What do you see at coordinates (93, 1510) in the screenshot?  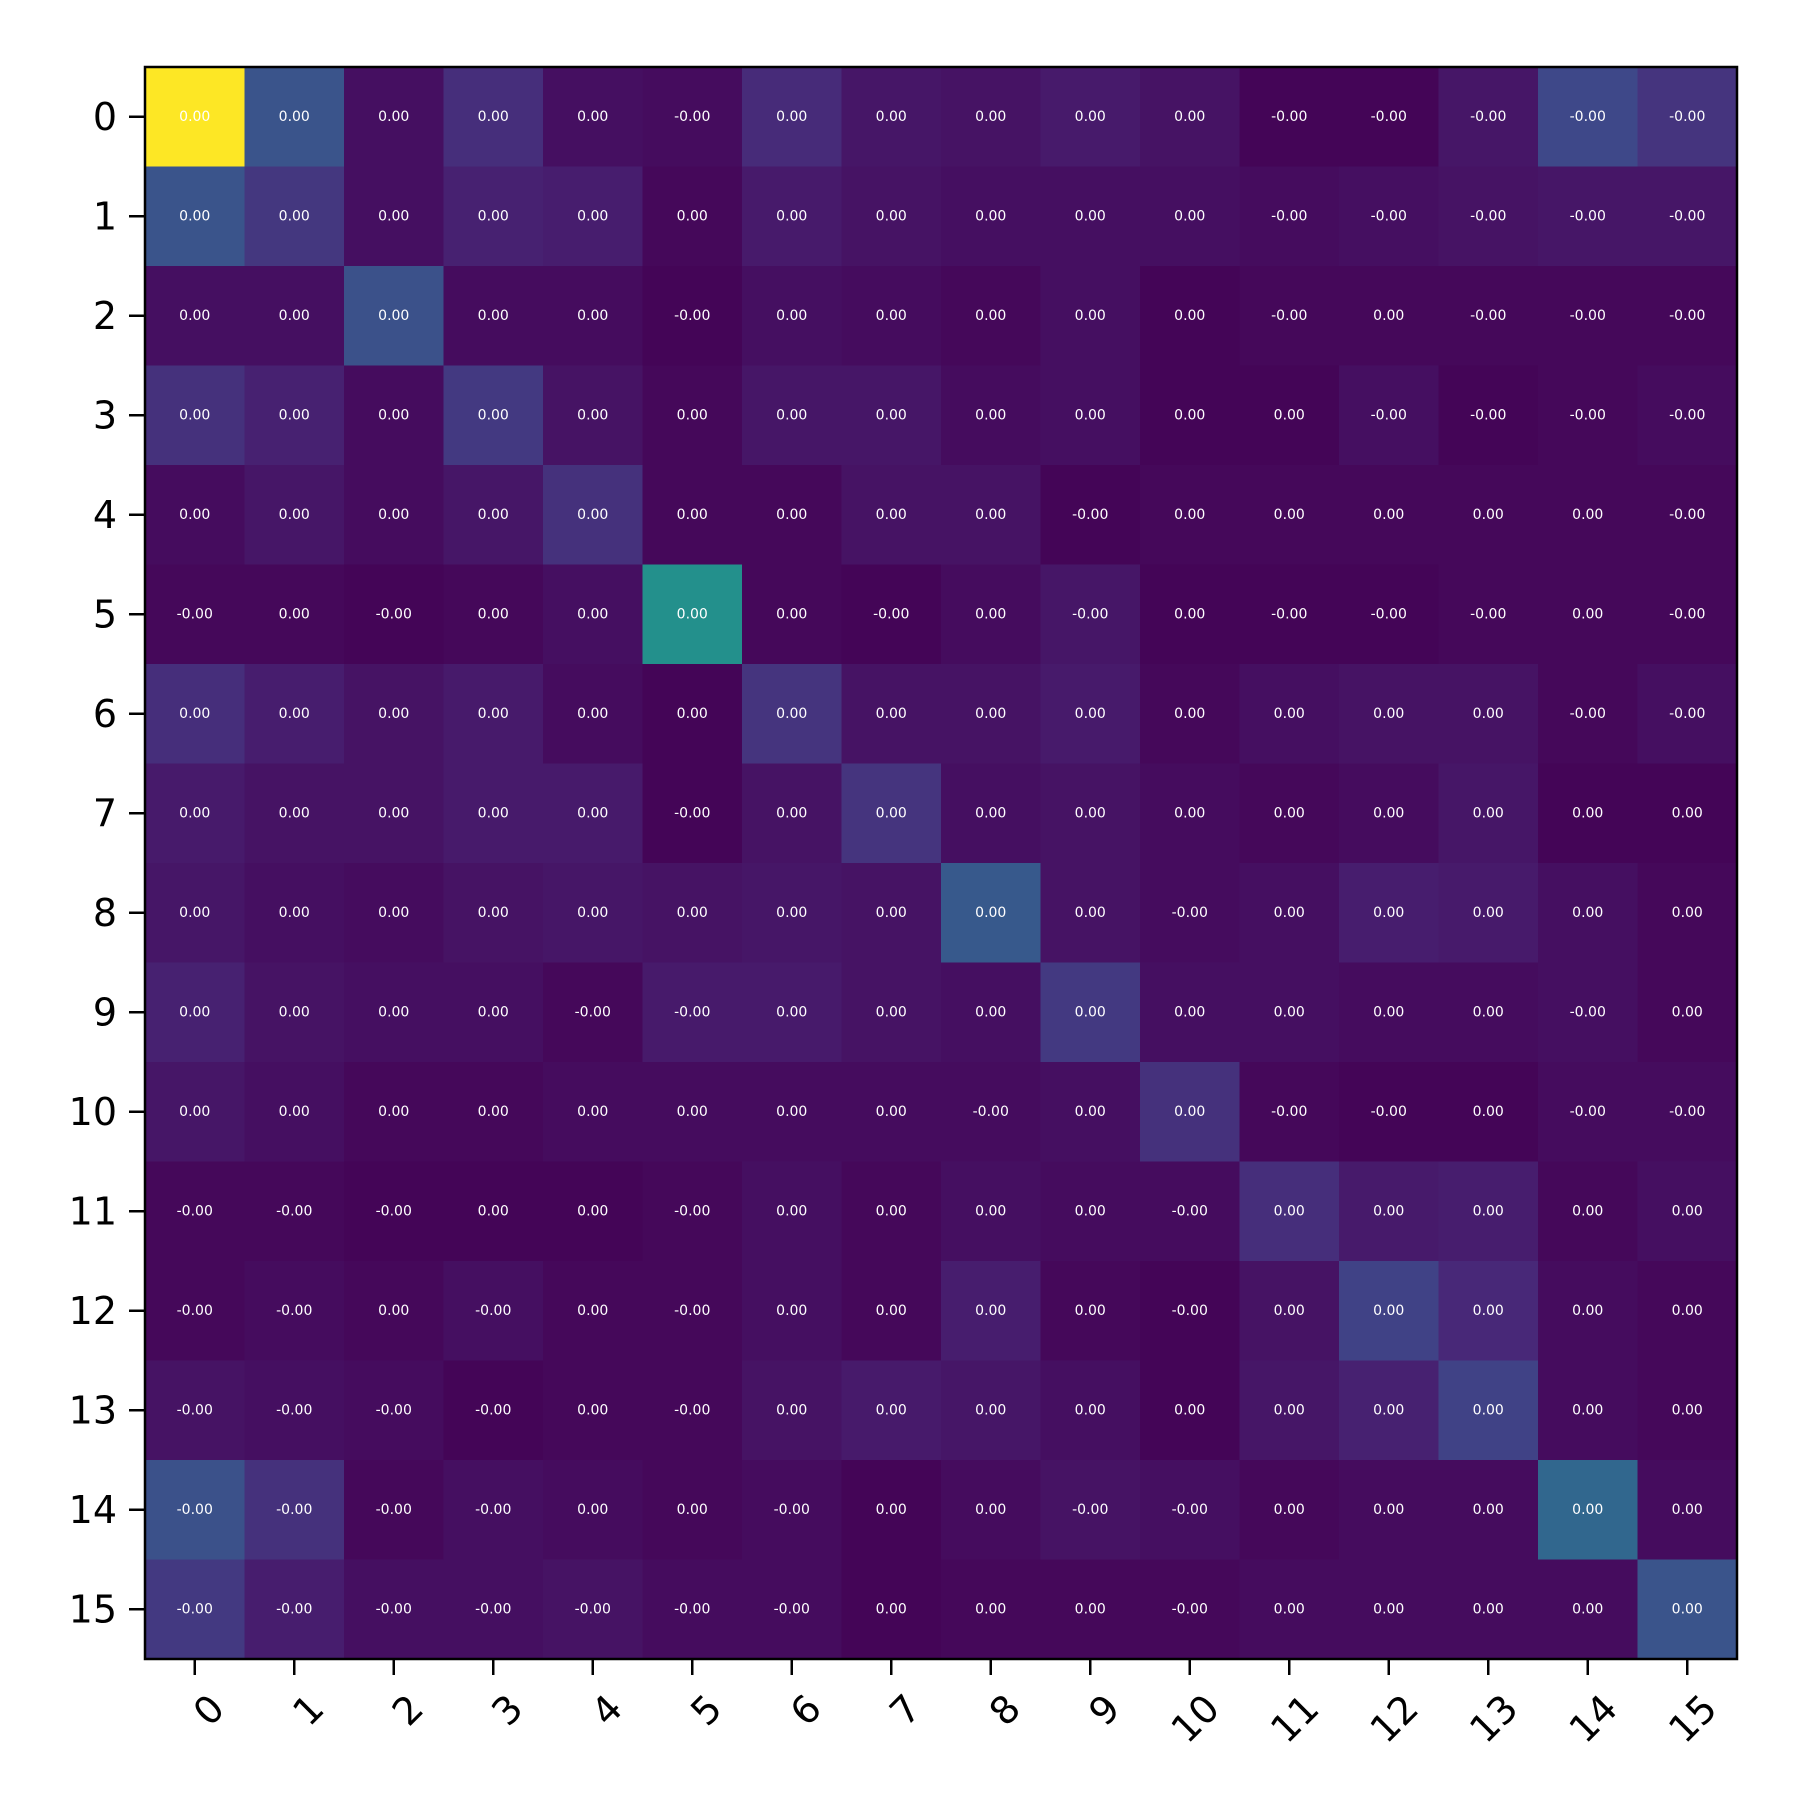 I see `y-tick-label: 14` at bounding box center [93, 1510].